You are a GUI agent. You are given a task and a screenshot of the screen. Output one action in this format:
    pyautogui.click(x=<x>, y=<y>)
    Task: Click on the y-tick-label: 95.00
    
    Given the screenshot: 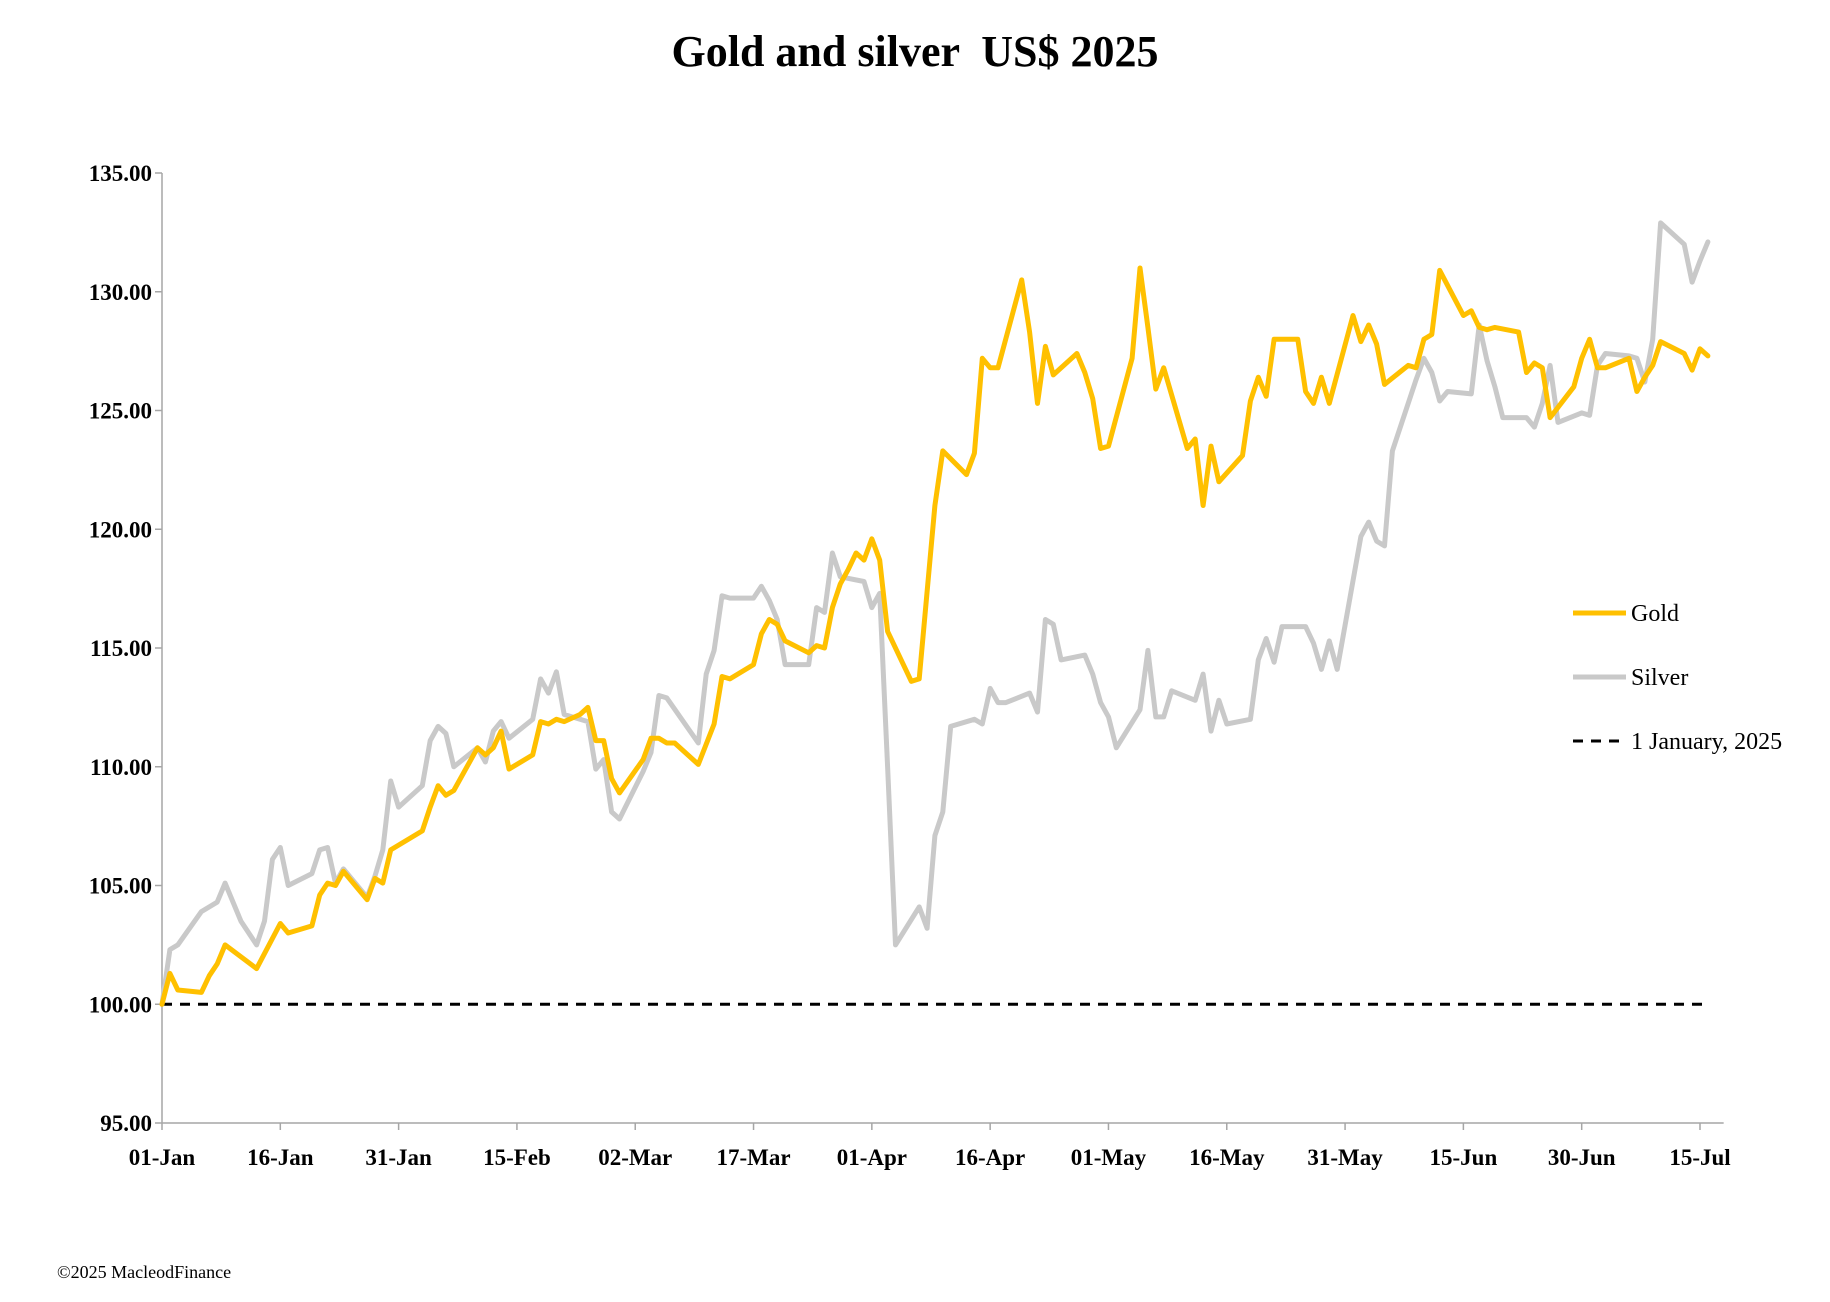 What is the action you would take?
    pyautogui.click(x=126, y=1123)
    